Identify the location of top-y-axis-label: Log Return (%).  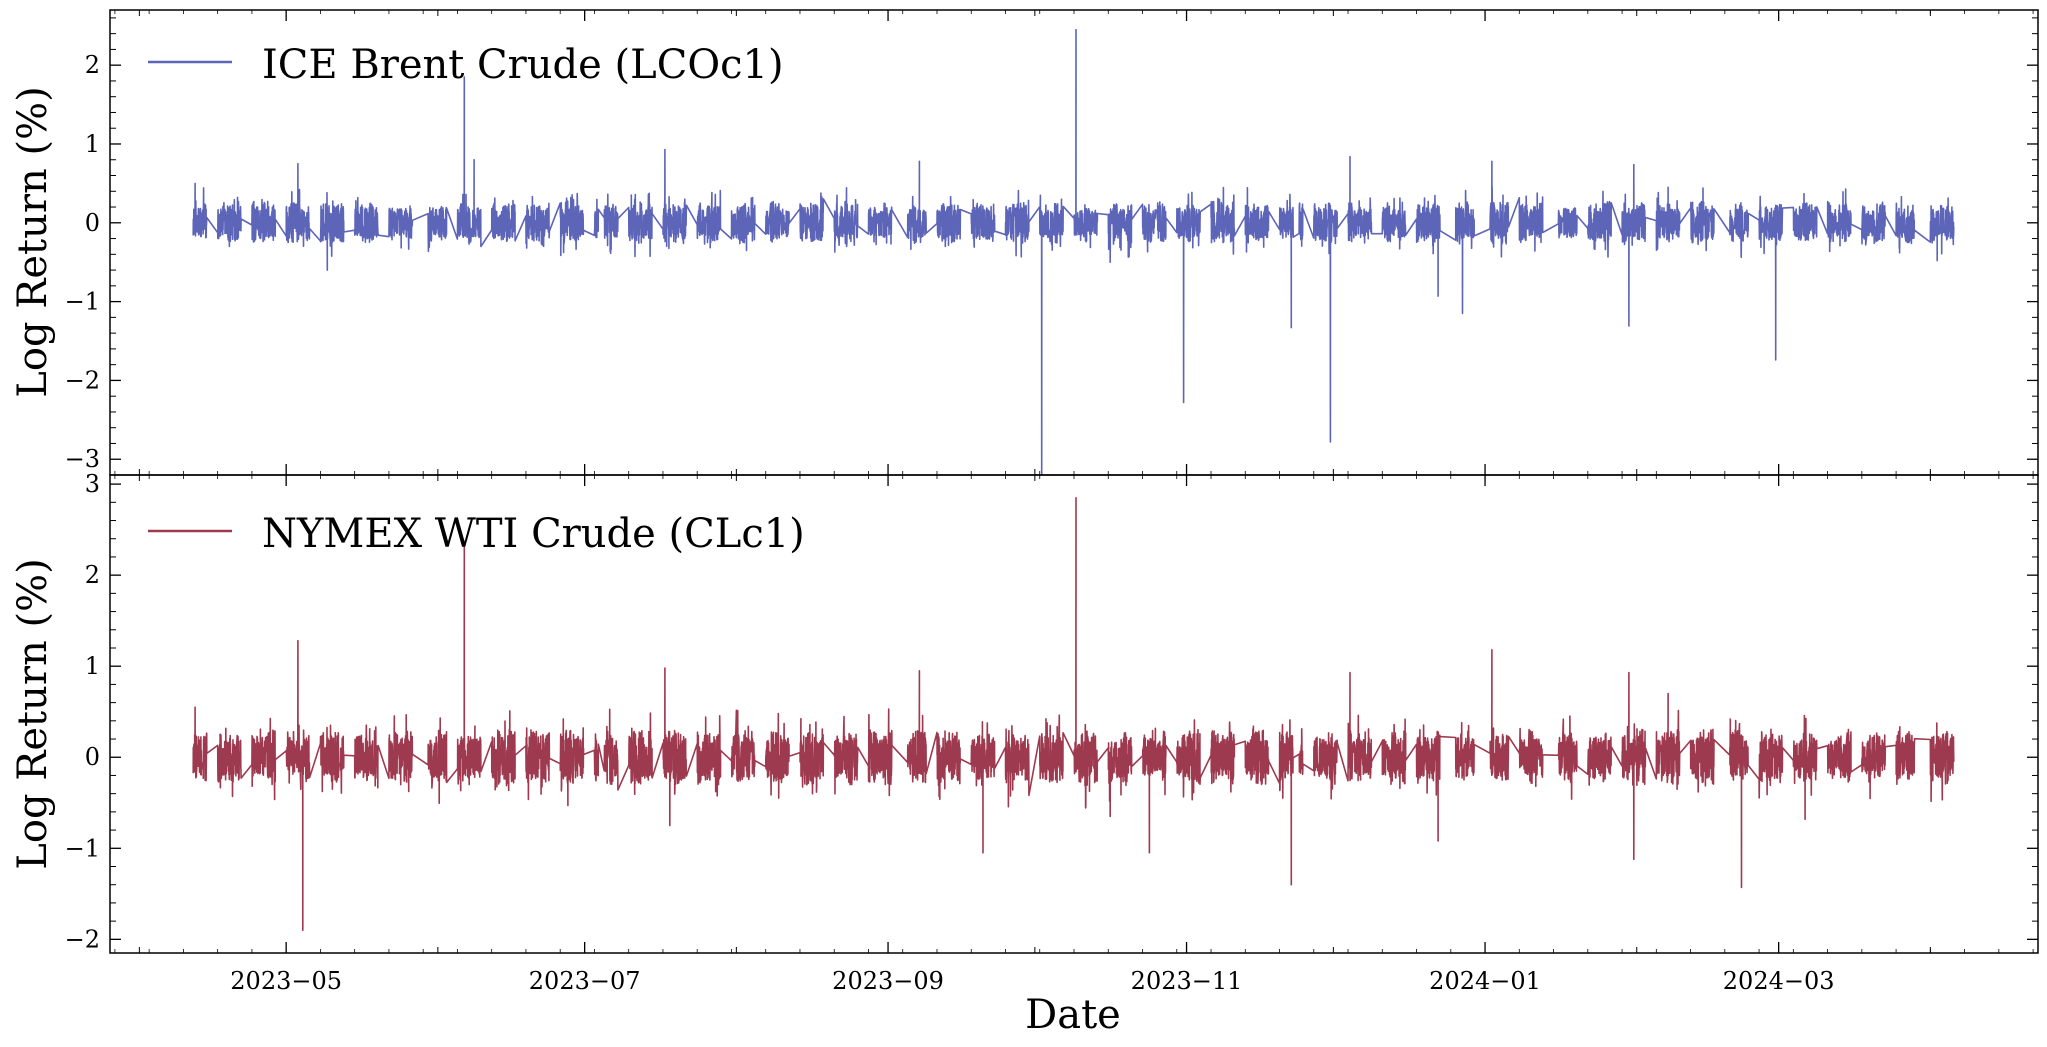
(33, 241).